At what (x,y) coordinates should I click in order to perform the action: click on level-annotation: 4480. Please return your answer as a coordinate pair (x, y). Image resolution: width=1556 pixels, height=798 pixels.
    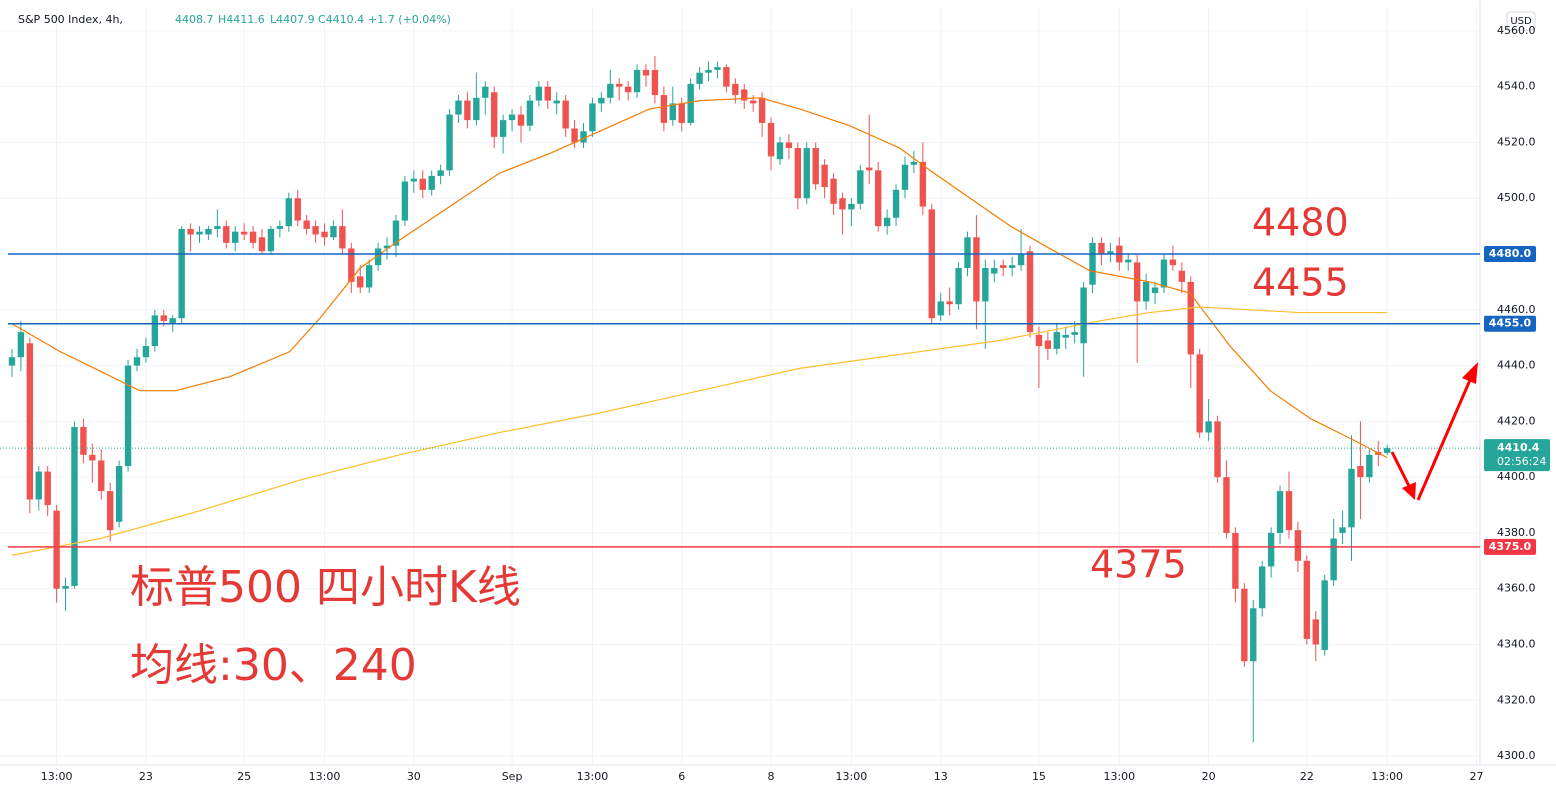
    Looking at the image, I should click on (1300, 223).